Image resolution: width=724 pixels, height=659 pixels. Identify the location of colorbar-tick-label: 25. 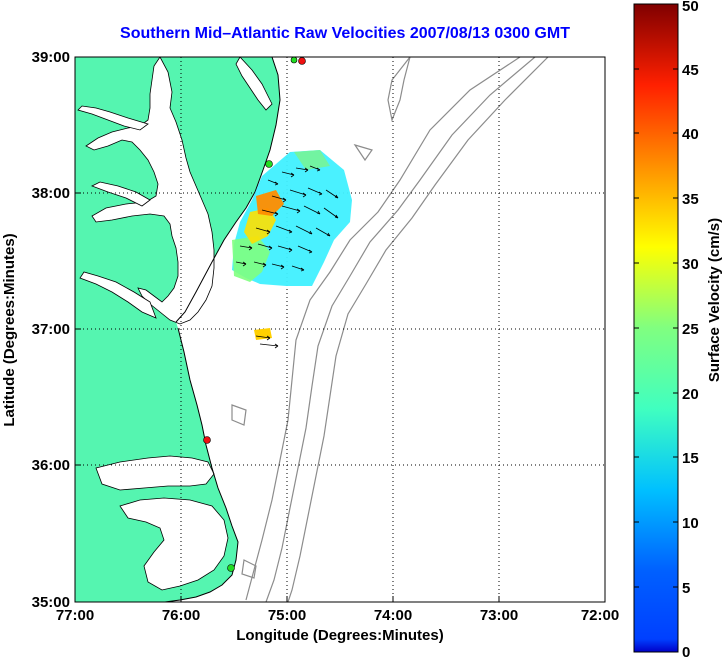
(690, 329).